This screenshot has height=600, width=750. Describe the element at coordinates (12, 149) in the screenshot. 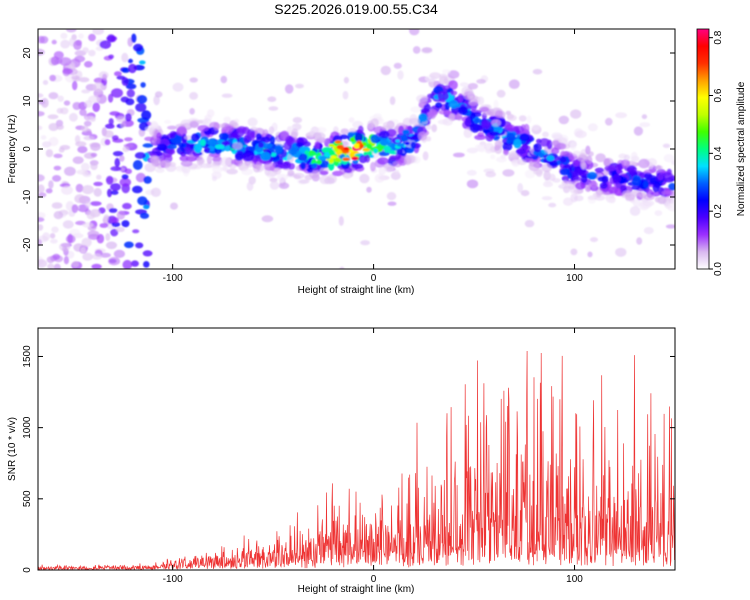

I see `spectrogram-y-label: Frequency (Hz)` at that location.